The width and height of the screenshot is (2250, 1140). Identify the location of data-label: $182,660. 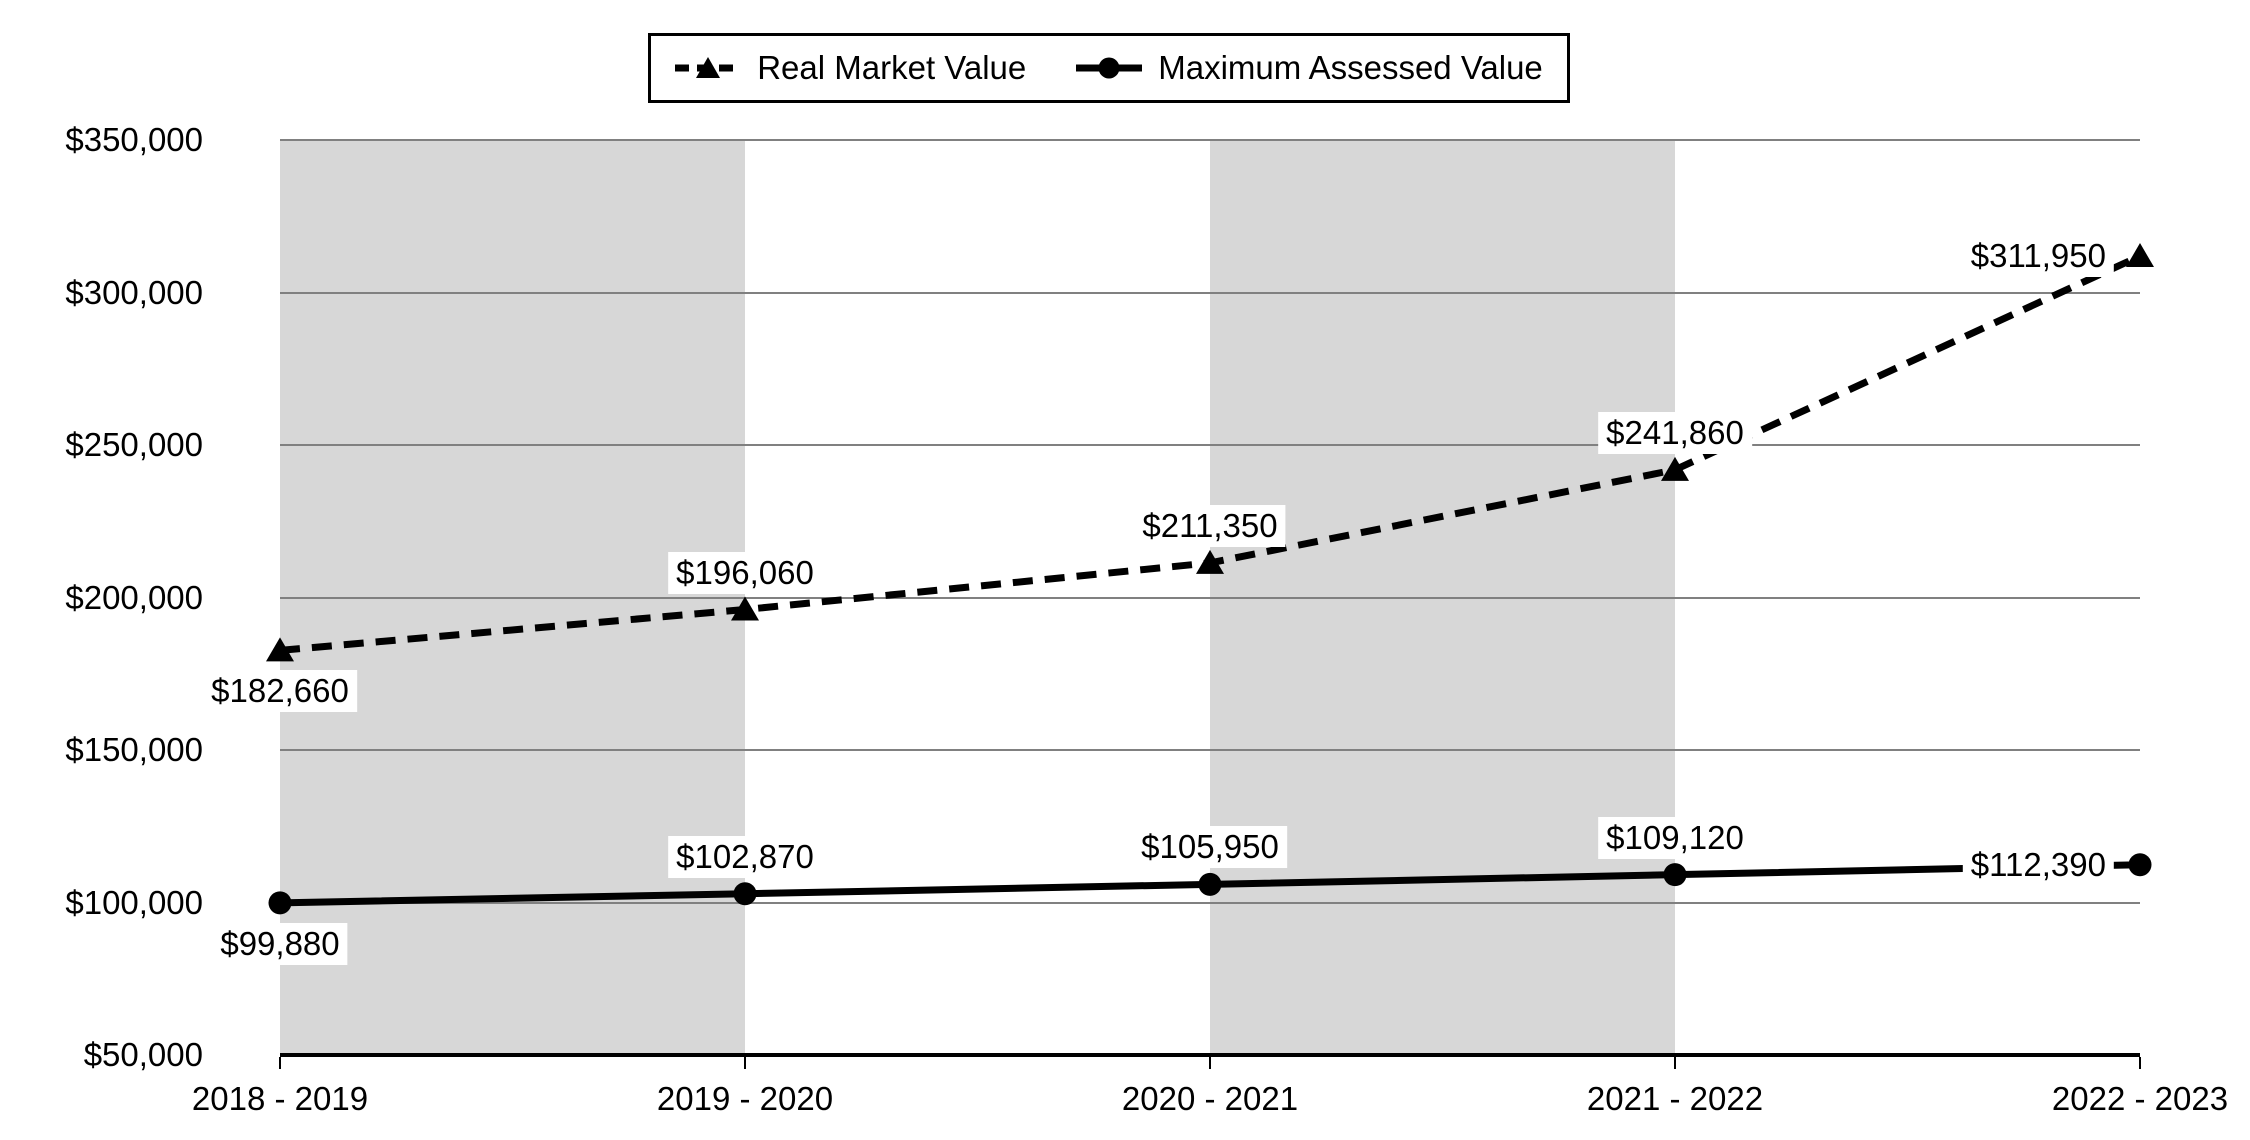
(280, 691).